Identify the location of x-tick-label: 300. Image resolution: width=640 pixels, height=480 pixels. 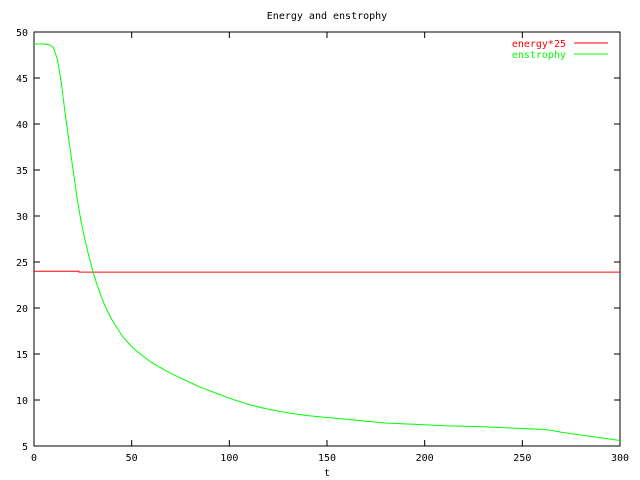
(620, 458).